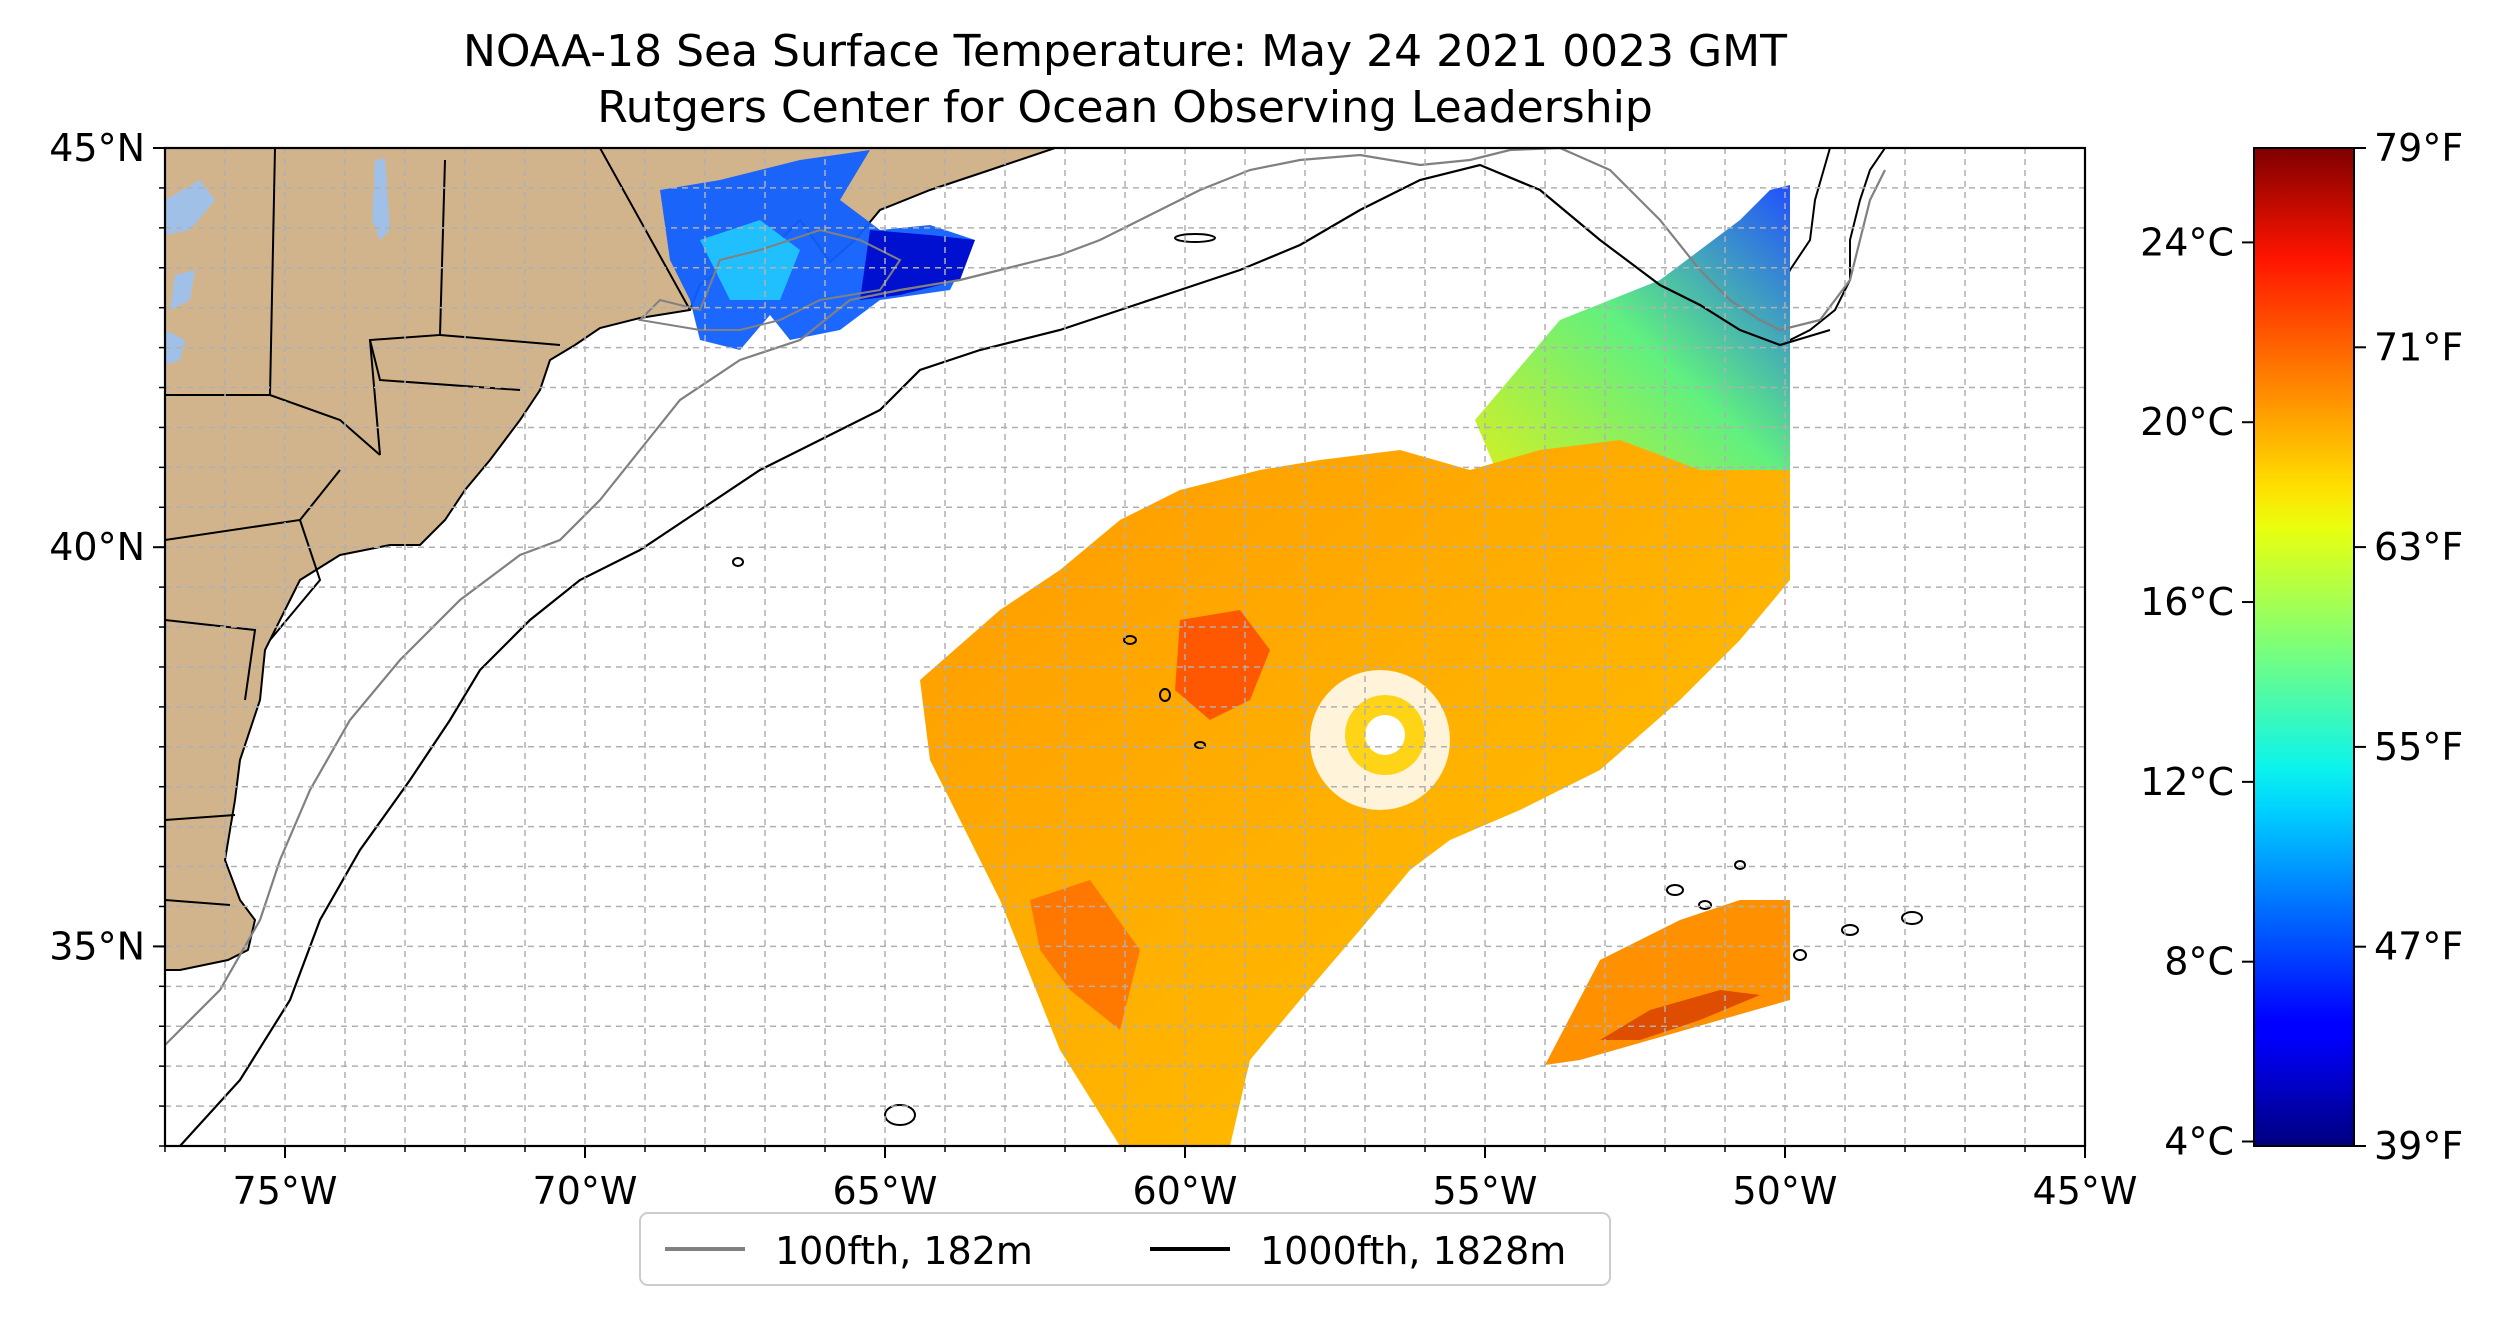  Describe the element at coordinates (97, 148) in the screenshot. I see `lat-tick-label: 45°N` at that location.